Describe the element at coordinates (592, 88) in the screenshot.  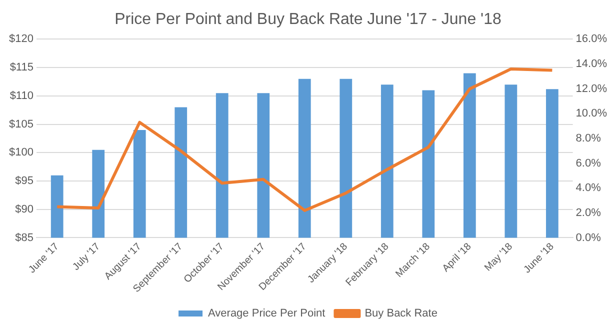
I see `y2-tick-label: 12.0%` at that location.